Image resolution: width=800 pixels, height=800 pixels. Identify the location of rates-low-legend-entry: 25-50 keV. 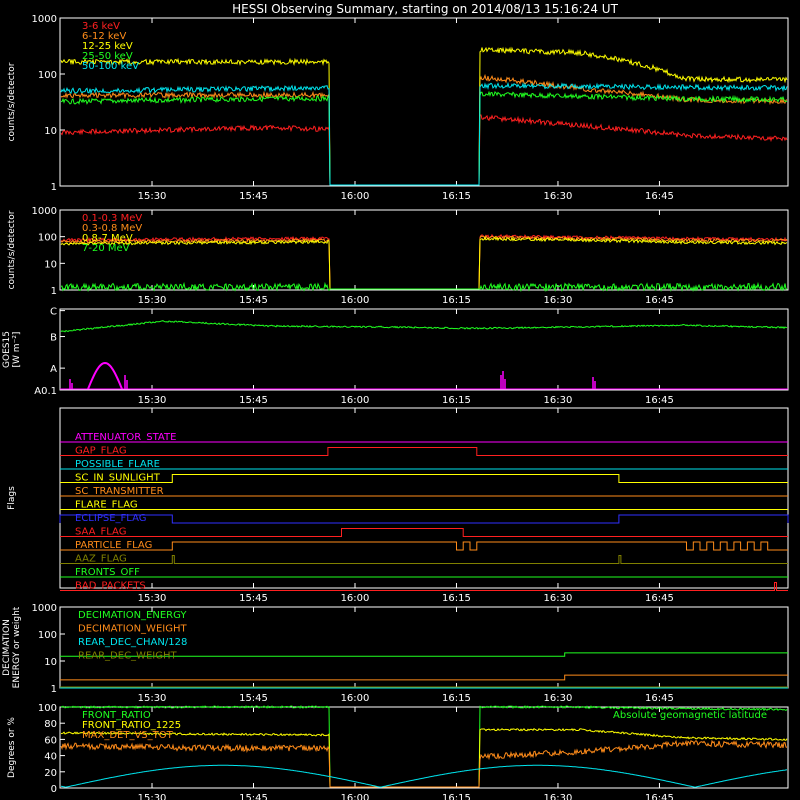
(107, 56).